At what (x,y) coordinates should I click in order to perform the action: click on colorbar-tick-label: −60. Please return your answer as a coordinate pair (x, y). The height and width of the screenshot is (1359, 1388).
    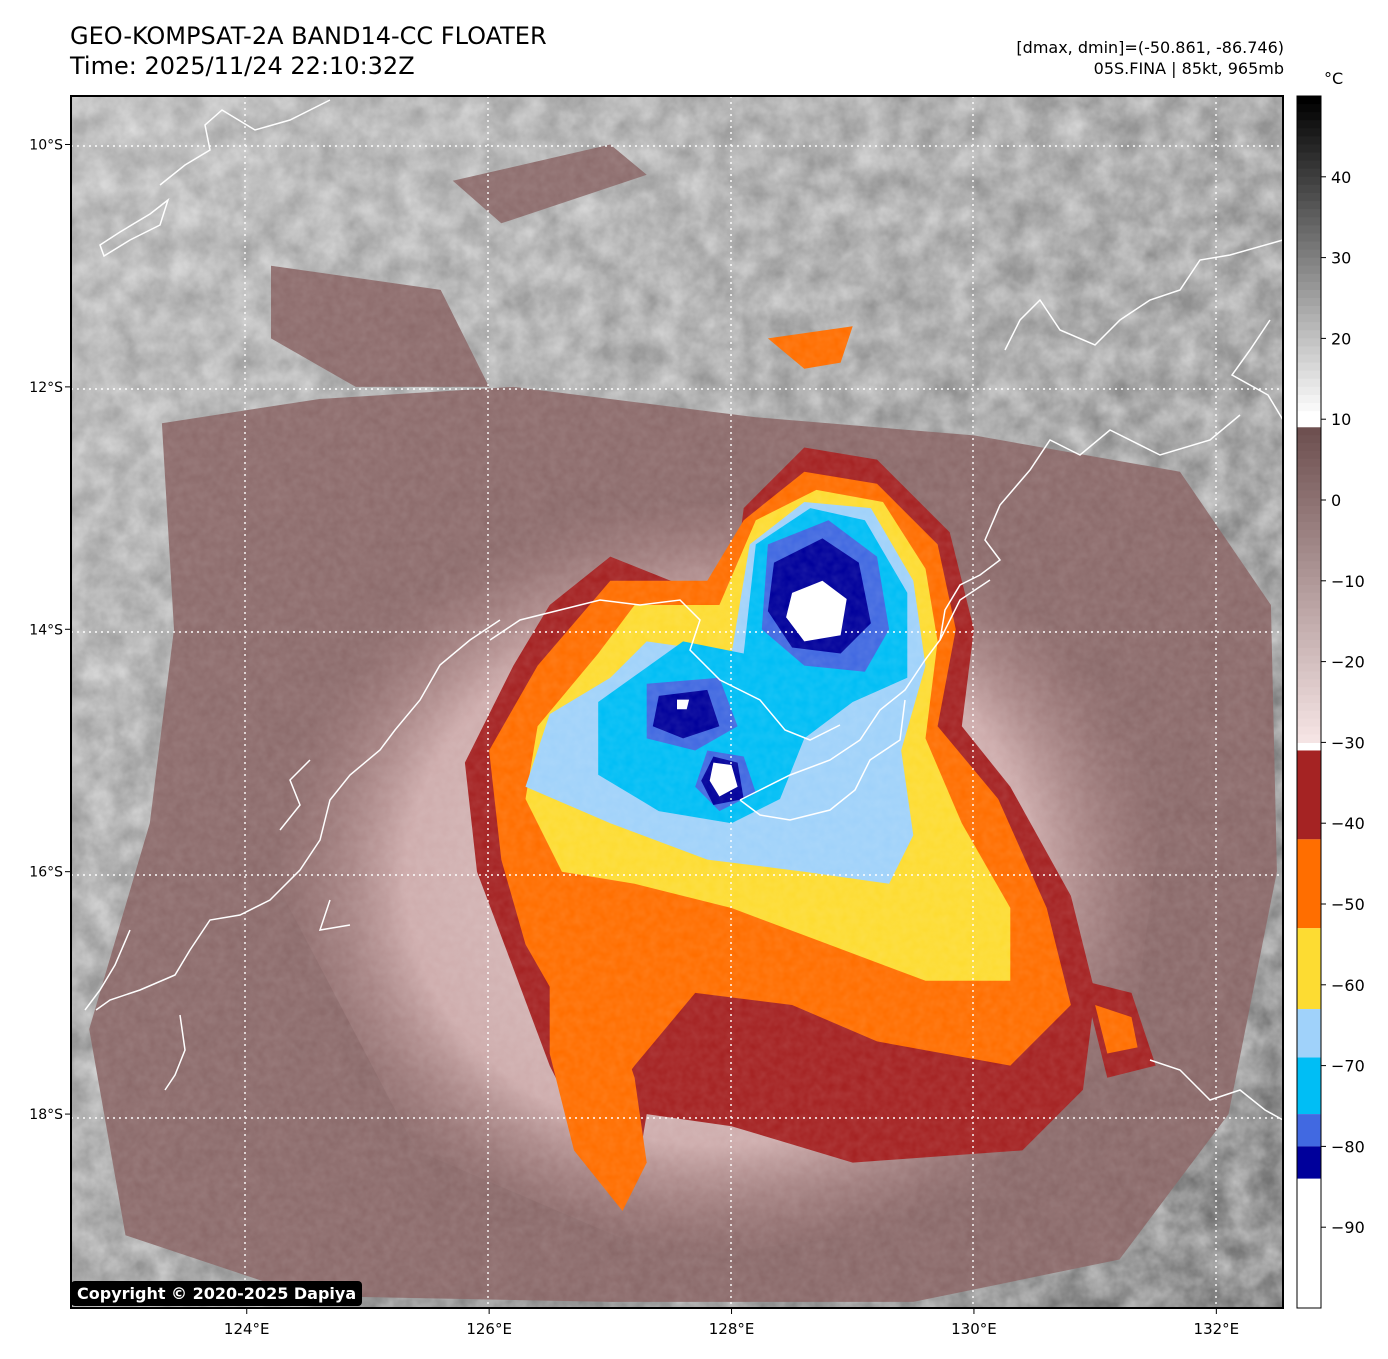
    Looking at the image, I should click on (1348, 985).